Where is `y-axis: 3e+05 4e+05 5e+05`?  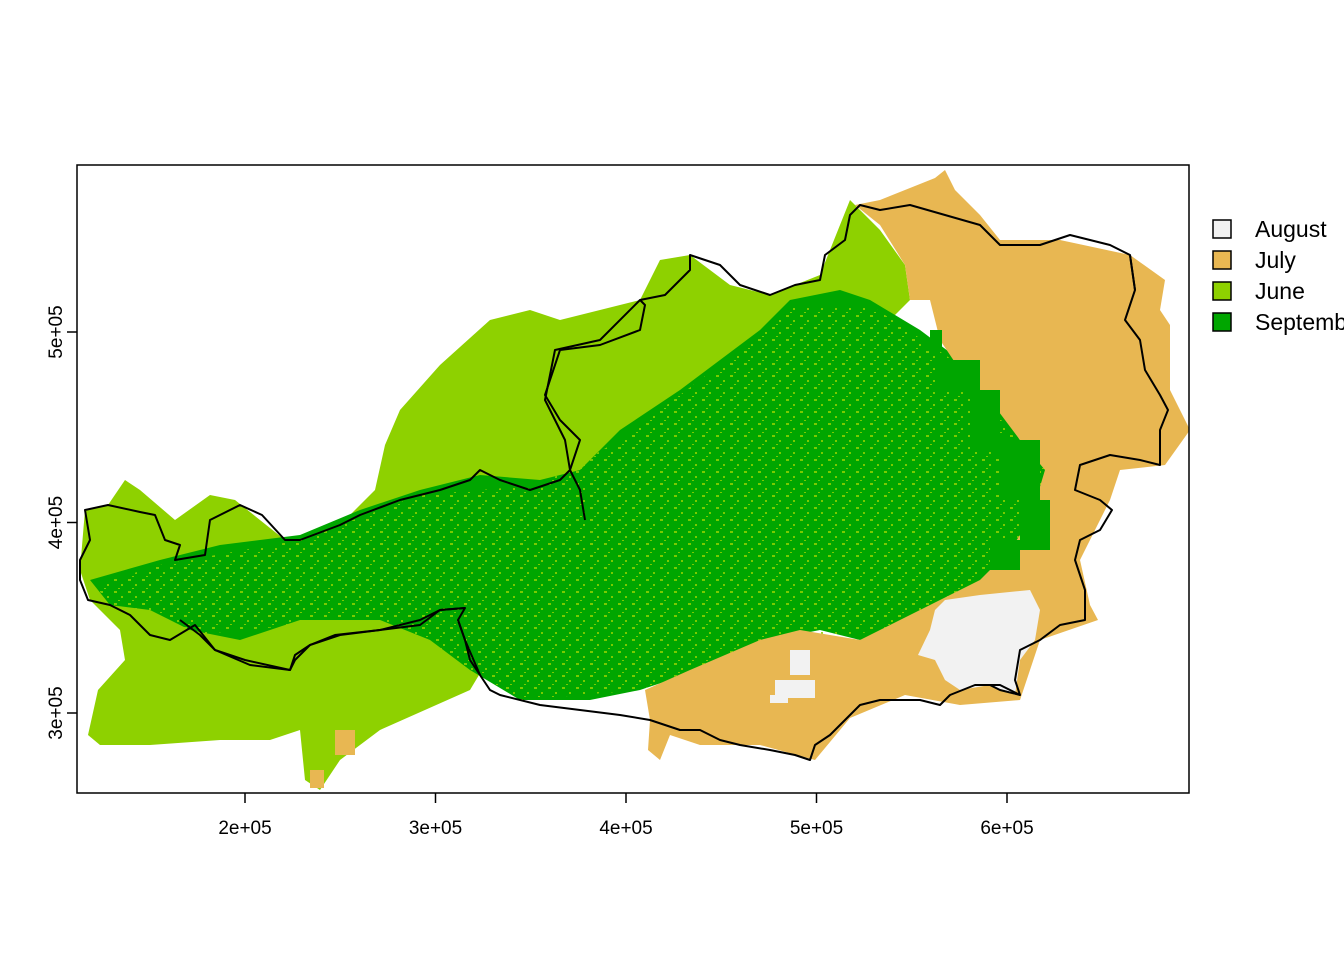
y-axis: 3e+05 4e+05 5e+05 is located at coordinates (61, 522).